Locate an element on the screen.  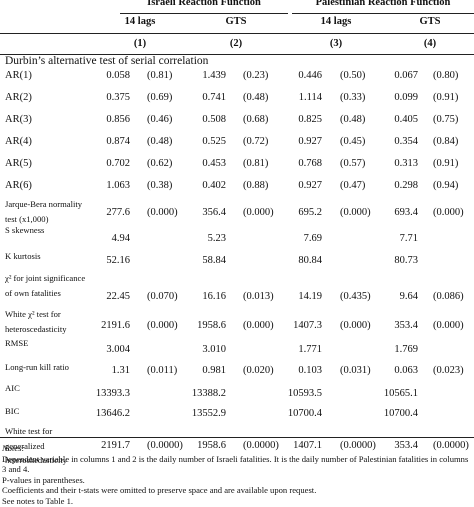
value-cell: 1407.1 is located at coordinates (307, 445).